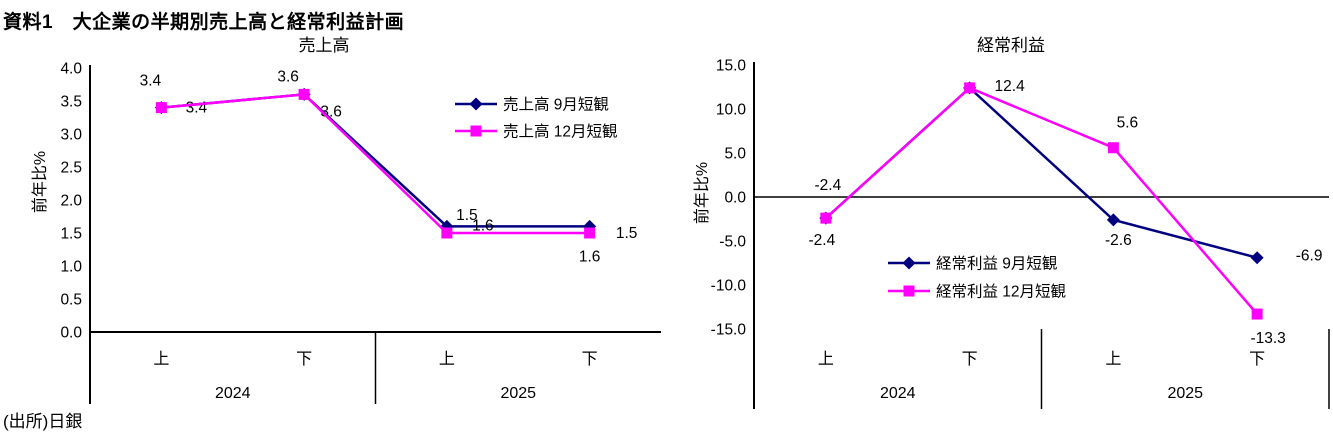  Describe the element at coordinates (556, 105) in the screenshot. I see `legend-label: 売上高 9月短観` at that location.